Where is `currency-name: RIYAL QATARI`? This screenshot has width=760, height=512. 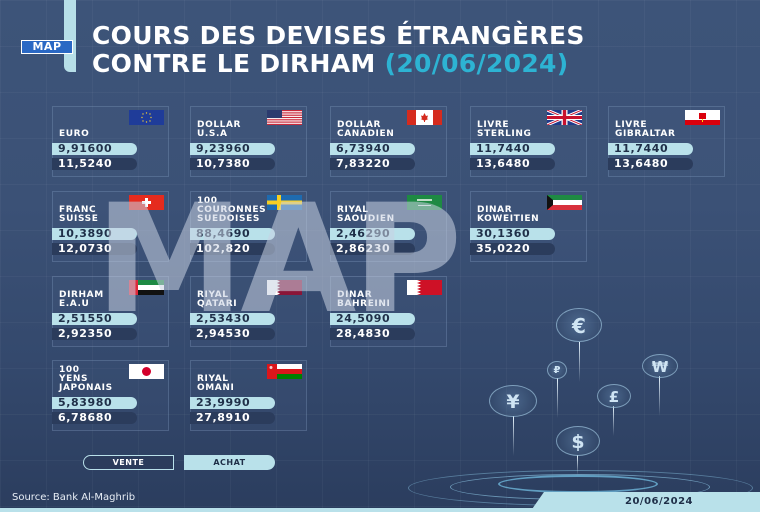 currency-name: RIYAL QATARI is located at coordinates (217, 299).